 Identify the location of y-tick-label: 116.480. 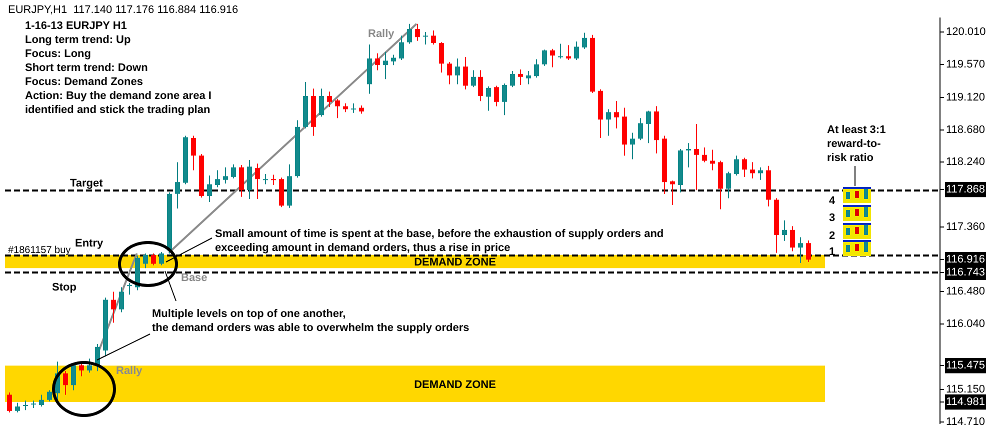
(965, 292).